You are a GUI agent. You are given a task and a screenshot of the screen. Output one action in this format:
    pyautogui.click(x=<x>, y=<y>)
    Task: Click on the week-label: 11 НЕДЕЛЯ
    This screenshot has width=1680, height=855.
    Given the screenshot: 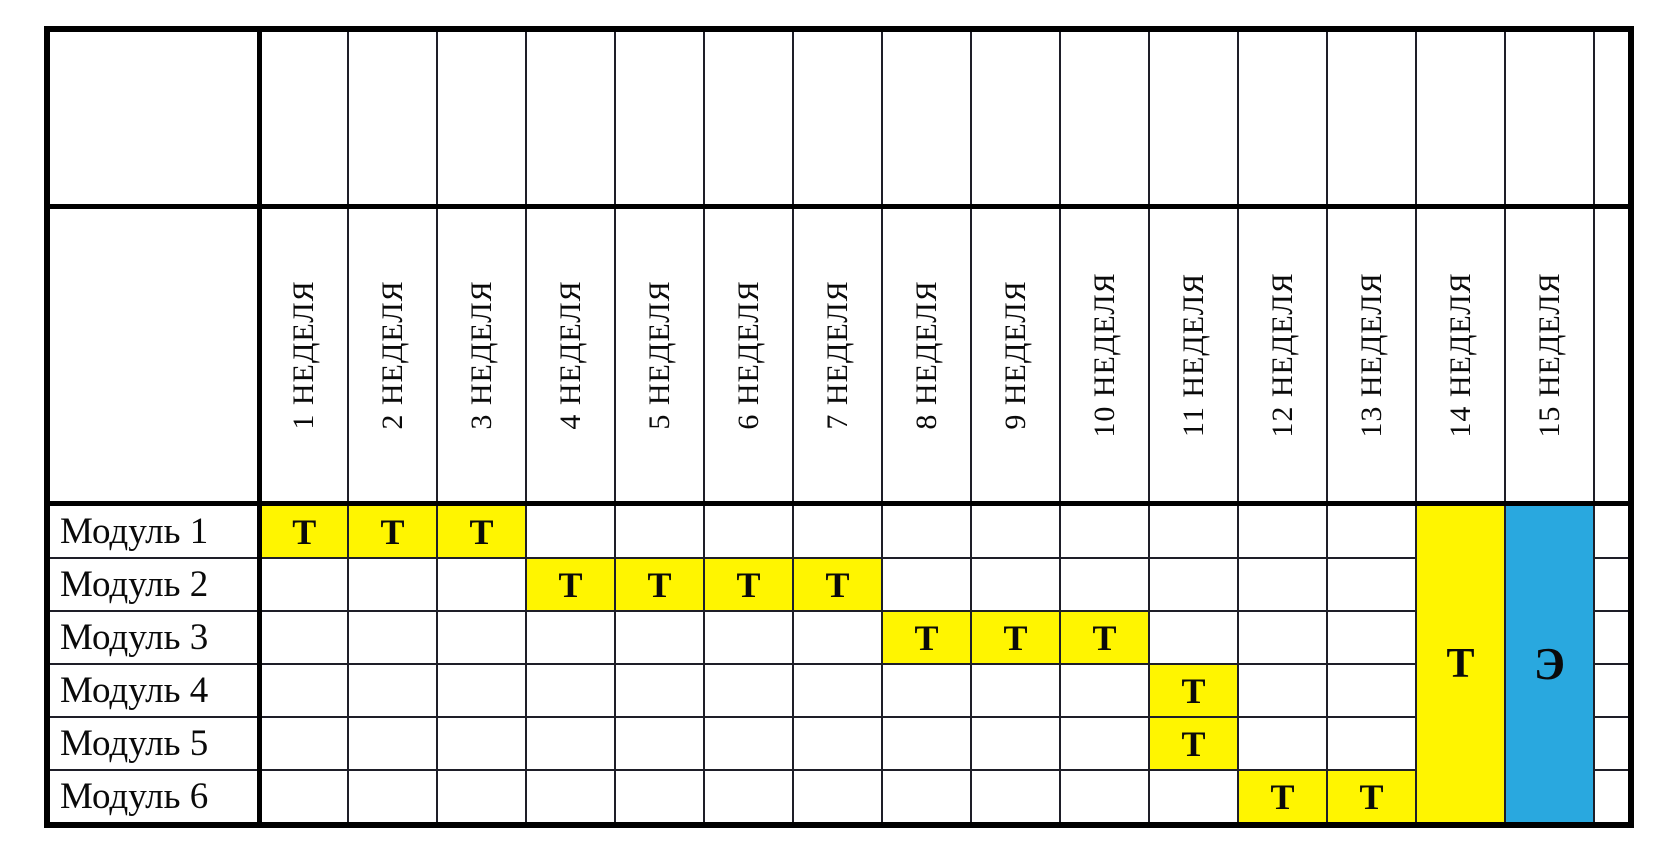 What is the action you would take?
    pyautogui.click(x=1193, y=355)
    